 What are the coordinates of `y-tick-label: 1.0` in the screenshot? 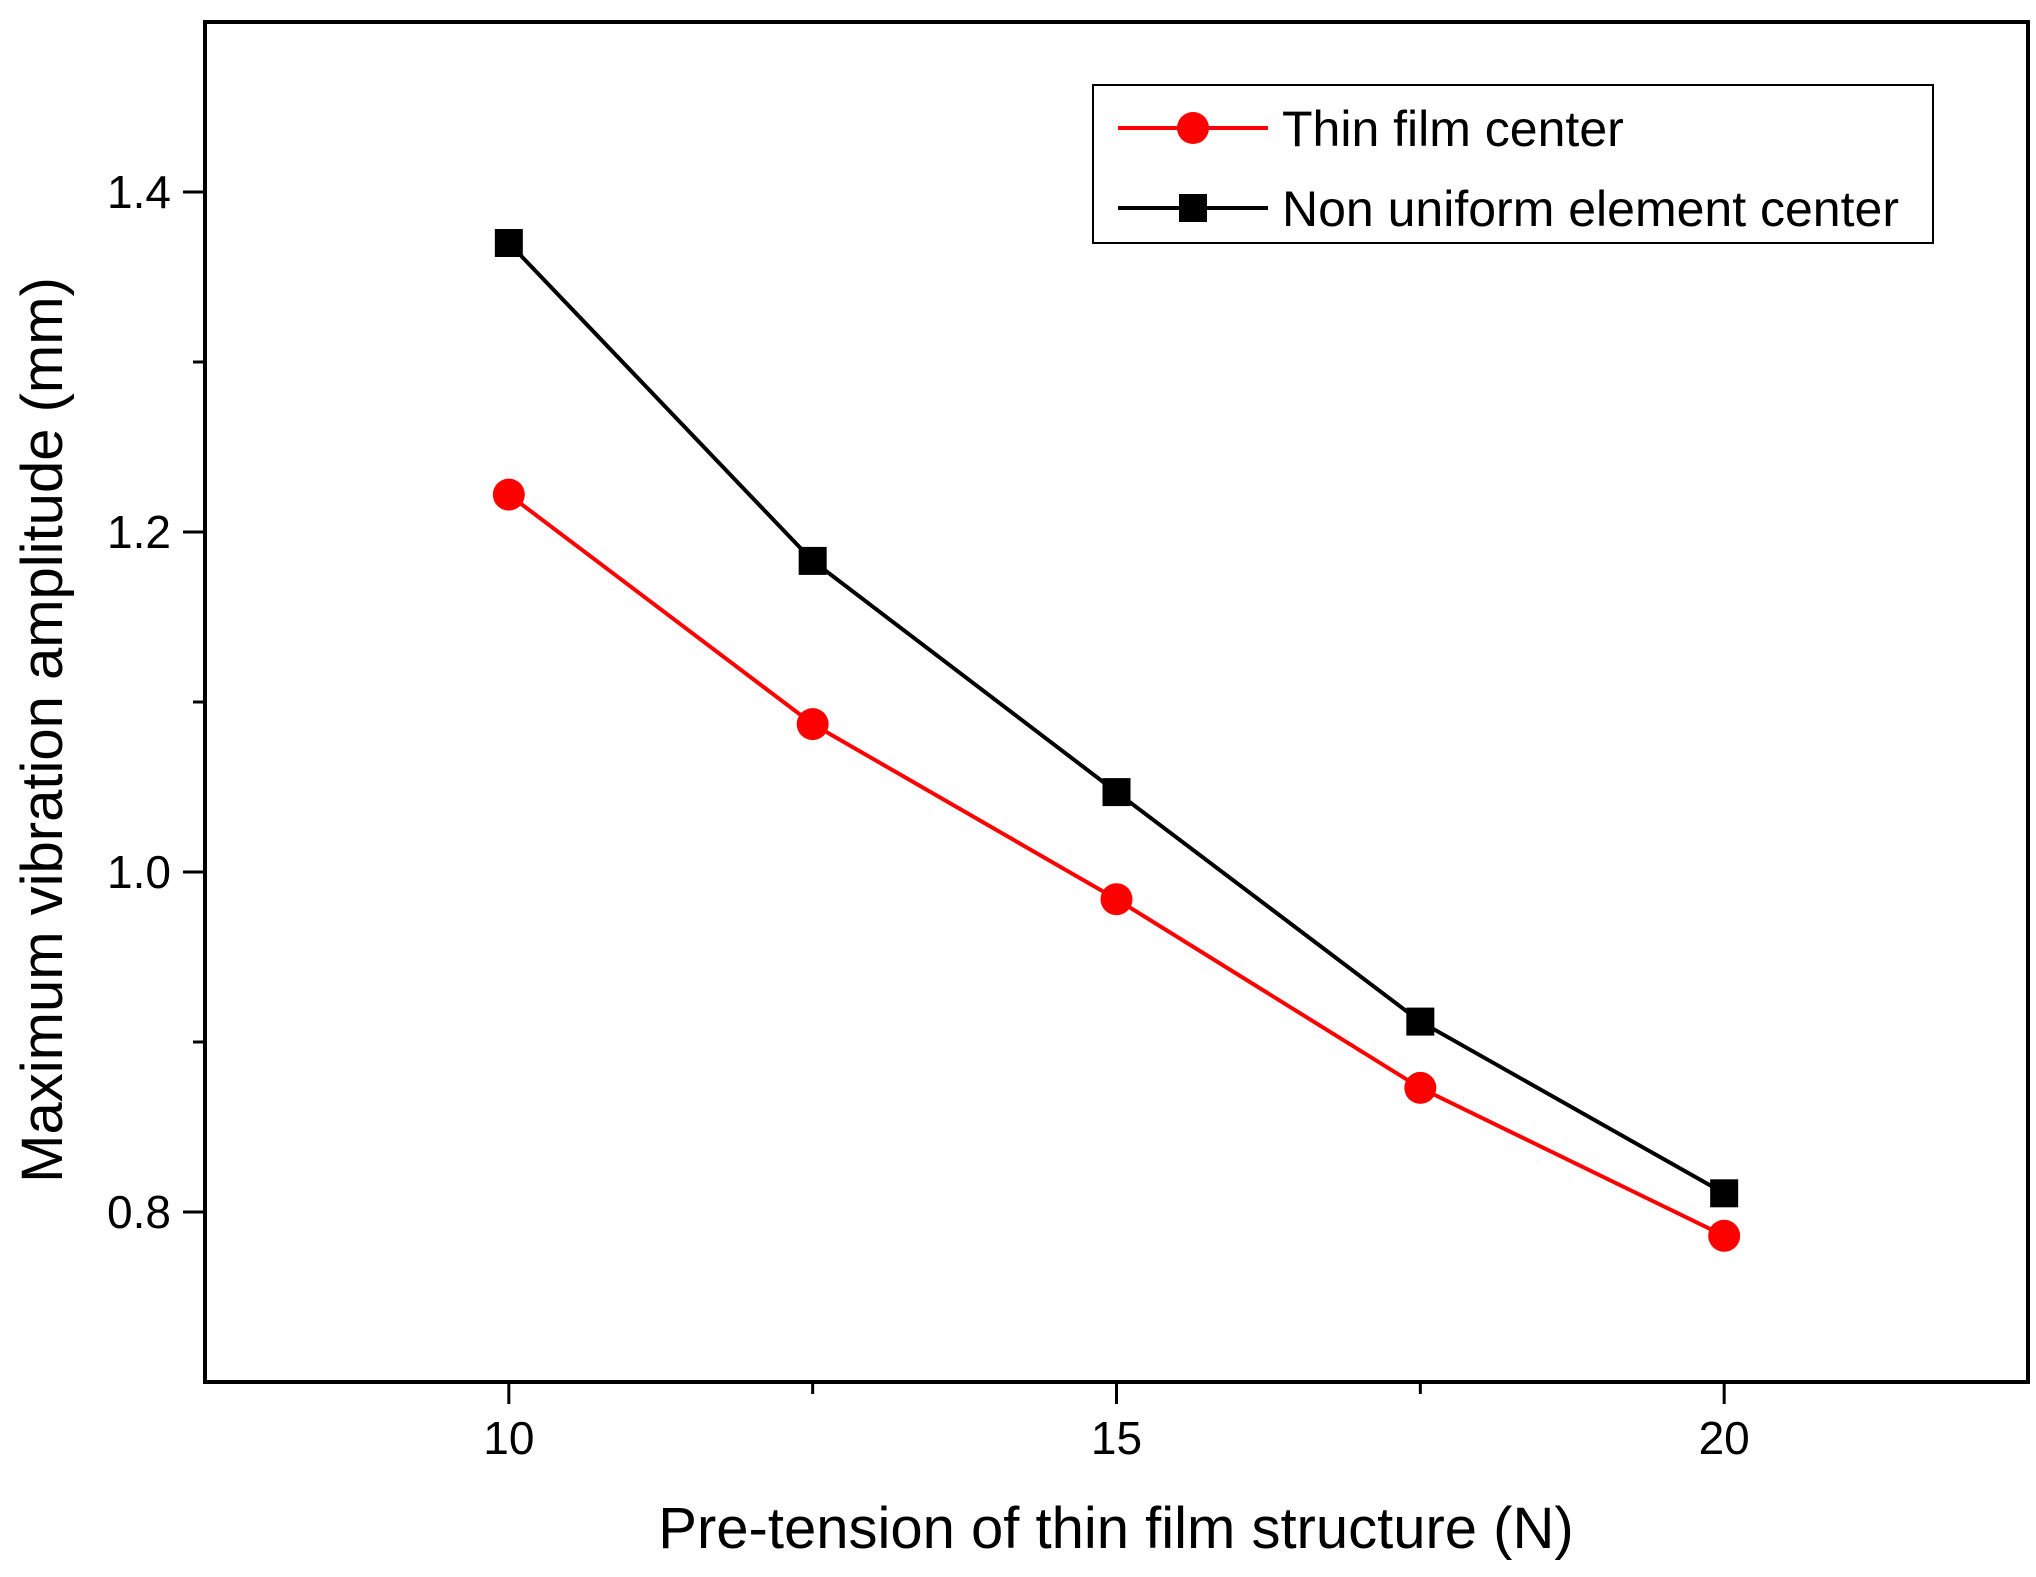 It's located at (139, 872).